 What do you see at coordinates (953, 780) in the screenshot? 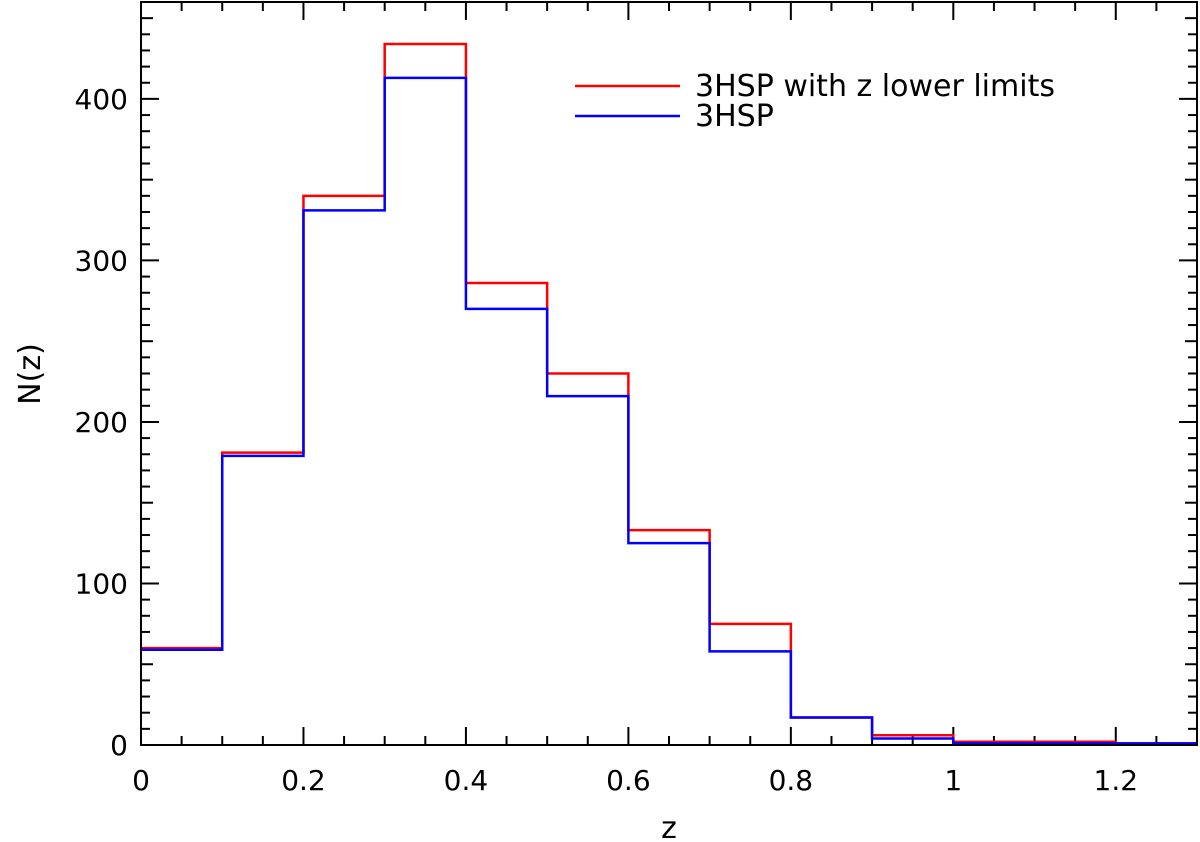
I see `x-tick-label: 1` at bounding box center [953, 780].